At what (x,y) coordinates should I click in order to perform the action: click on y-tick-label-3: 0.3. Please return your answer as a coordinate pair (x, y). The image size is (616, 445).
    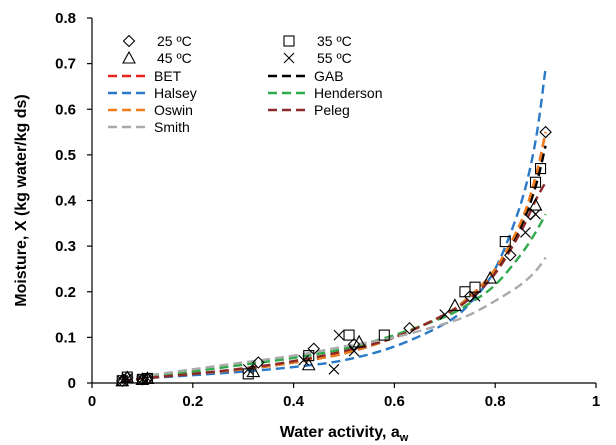
    Looking at the image, I should click on (65, 246).